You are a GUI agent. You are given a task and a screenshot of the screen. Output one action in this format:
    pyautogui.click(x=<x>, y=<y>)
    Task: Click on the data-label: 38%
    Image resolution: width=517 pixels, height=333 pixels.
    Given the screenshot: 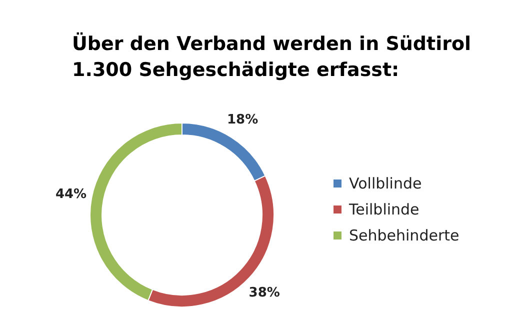 What is the action you would take?
    pyautogui.click(x=264, y=292)
    